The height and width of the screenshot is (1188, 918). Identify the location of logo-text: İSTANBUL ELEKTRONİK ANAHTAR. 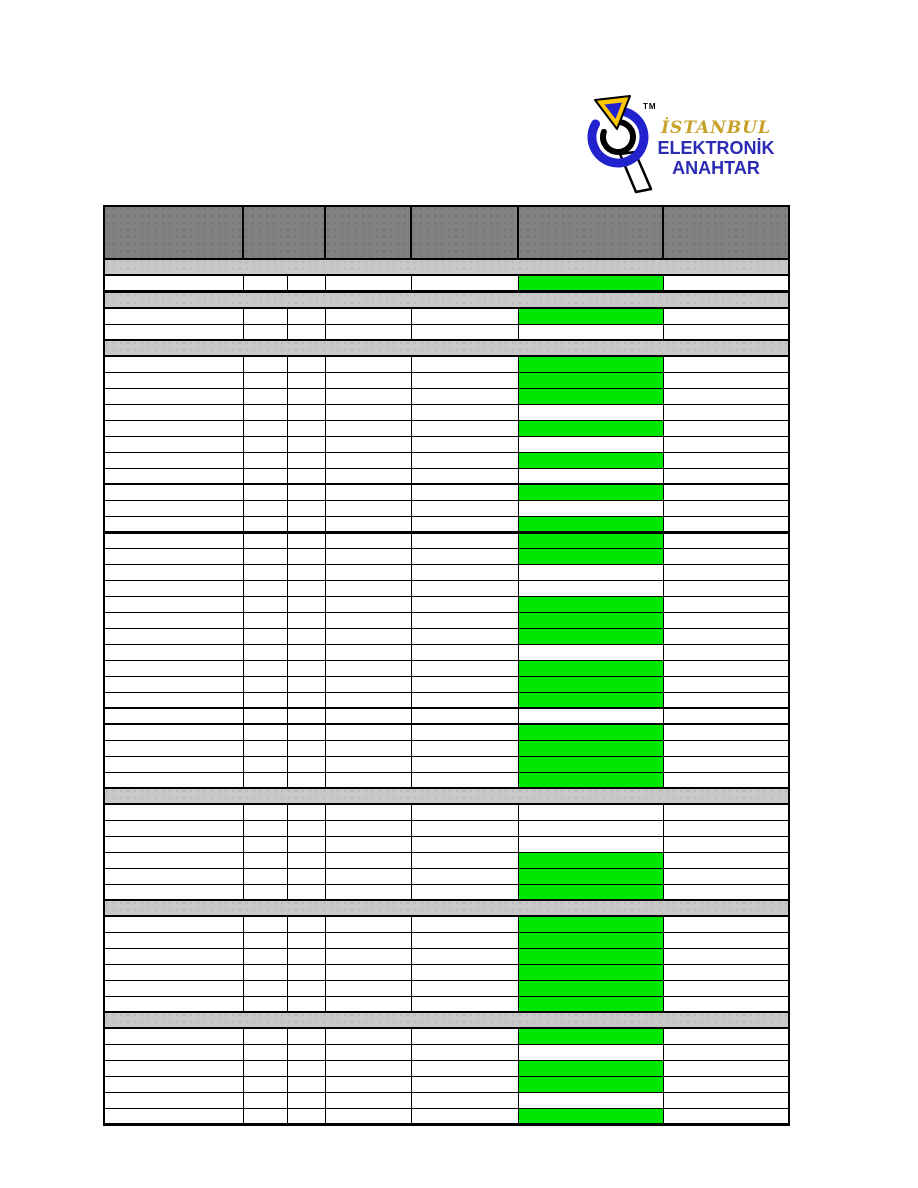
(716, 148).